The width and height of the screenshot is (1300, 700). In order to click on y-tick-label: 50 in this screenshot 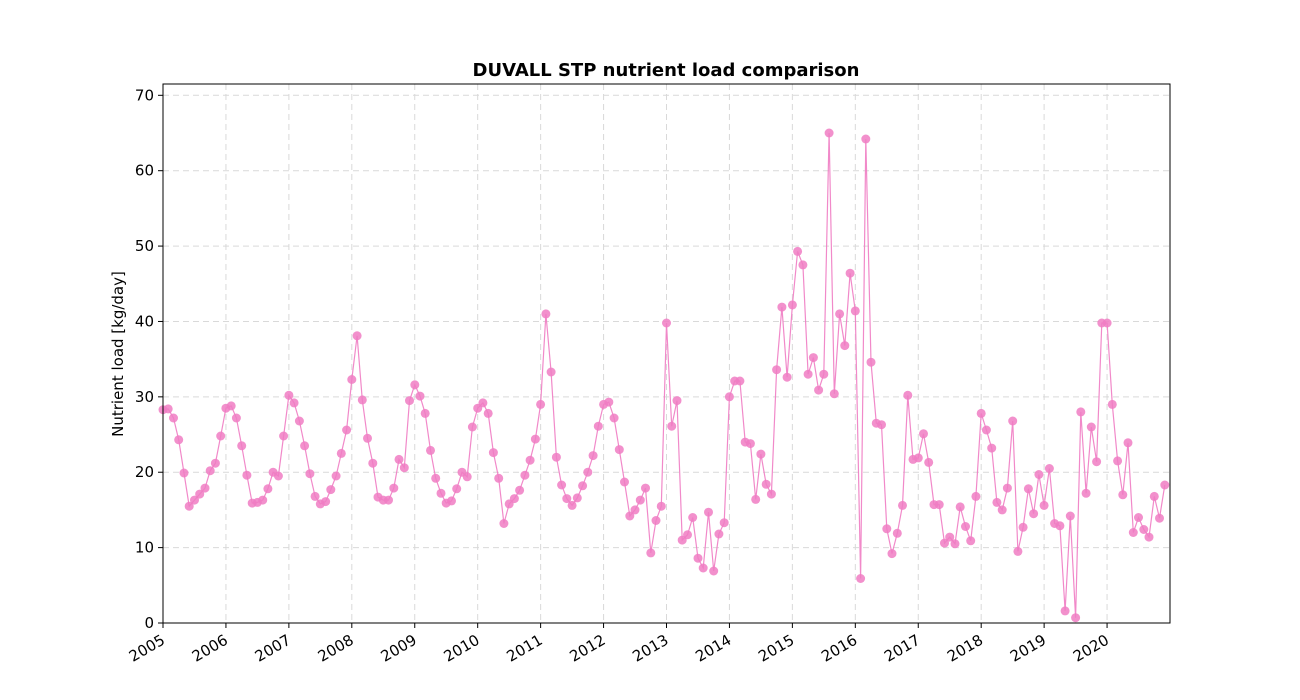, I will do `click(144, 246)`.